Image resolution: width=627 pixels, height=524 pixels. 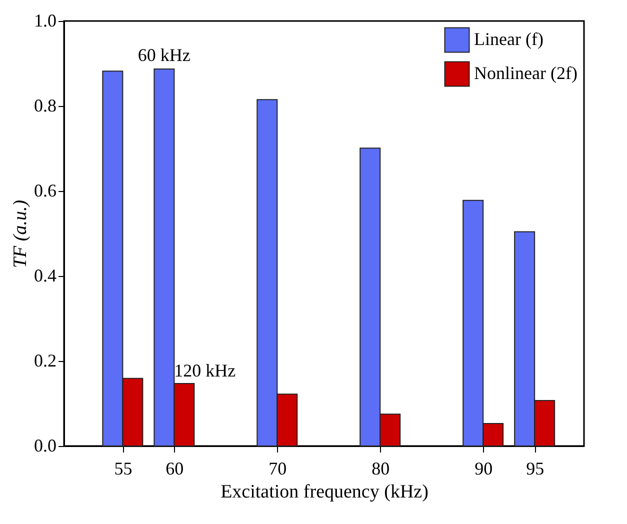 I want to click on annotation: 120 kHz, so click(x=205, y=370).